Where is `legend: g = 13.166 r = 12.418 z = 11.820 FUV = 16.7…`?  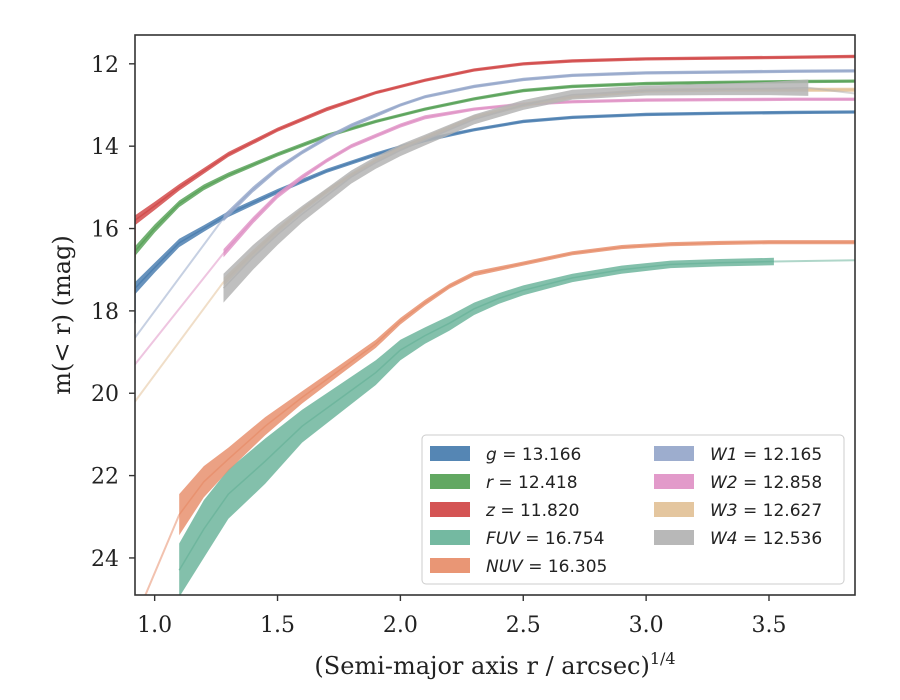
legend: g = 13.166 r = 12.418 z = 11.820 FUV = 16.7… is located at coordinates (633, 509).